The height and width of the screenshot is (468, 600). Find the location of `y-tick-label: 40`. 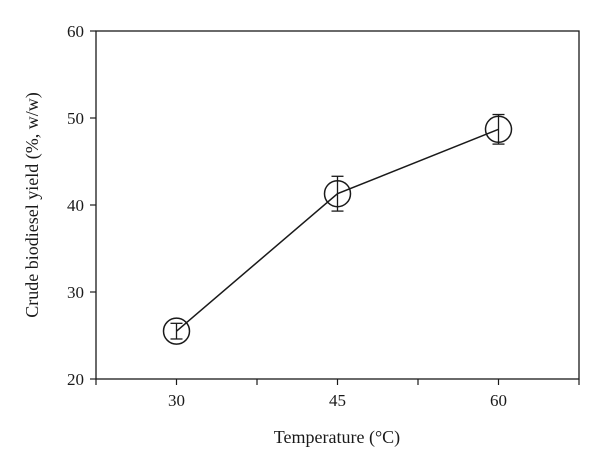

y-tick-label: 40 is located at coordinates (75, 205).